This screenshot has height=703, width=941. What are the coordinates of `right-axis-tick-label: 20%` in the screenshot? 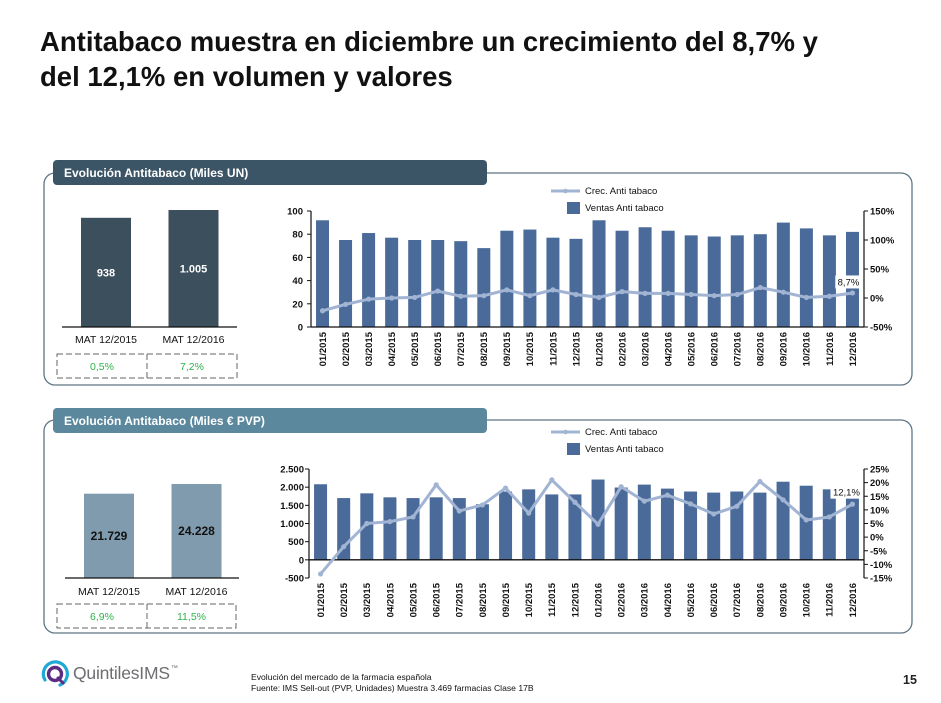 It's located at (880, 483).